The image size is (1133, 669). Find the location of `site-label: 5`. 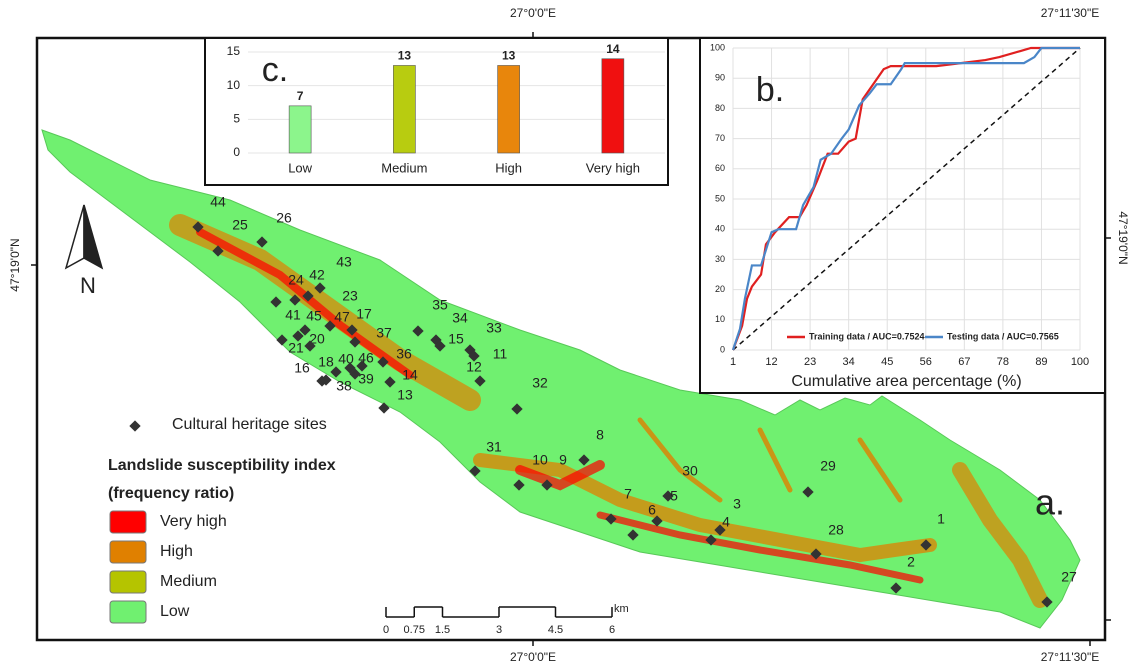

site-label: 5 is located at coordinates (674, 496).